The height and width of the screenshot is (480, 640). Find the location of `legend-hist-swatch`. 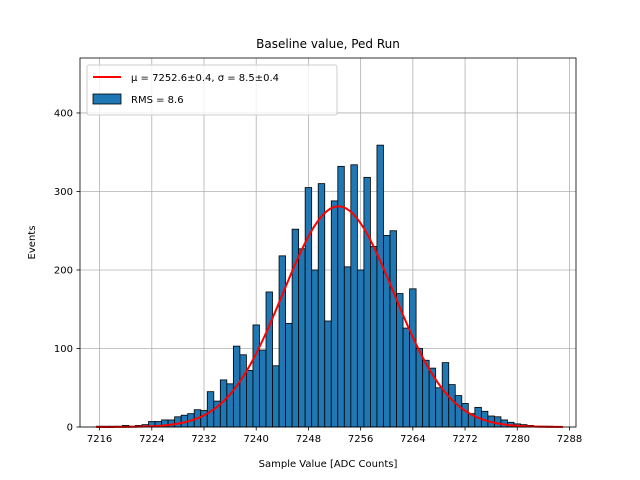

legend-hist-swatch is located at coordinates (107, 99).